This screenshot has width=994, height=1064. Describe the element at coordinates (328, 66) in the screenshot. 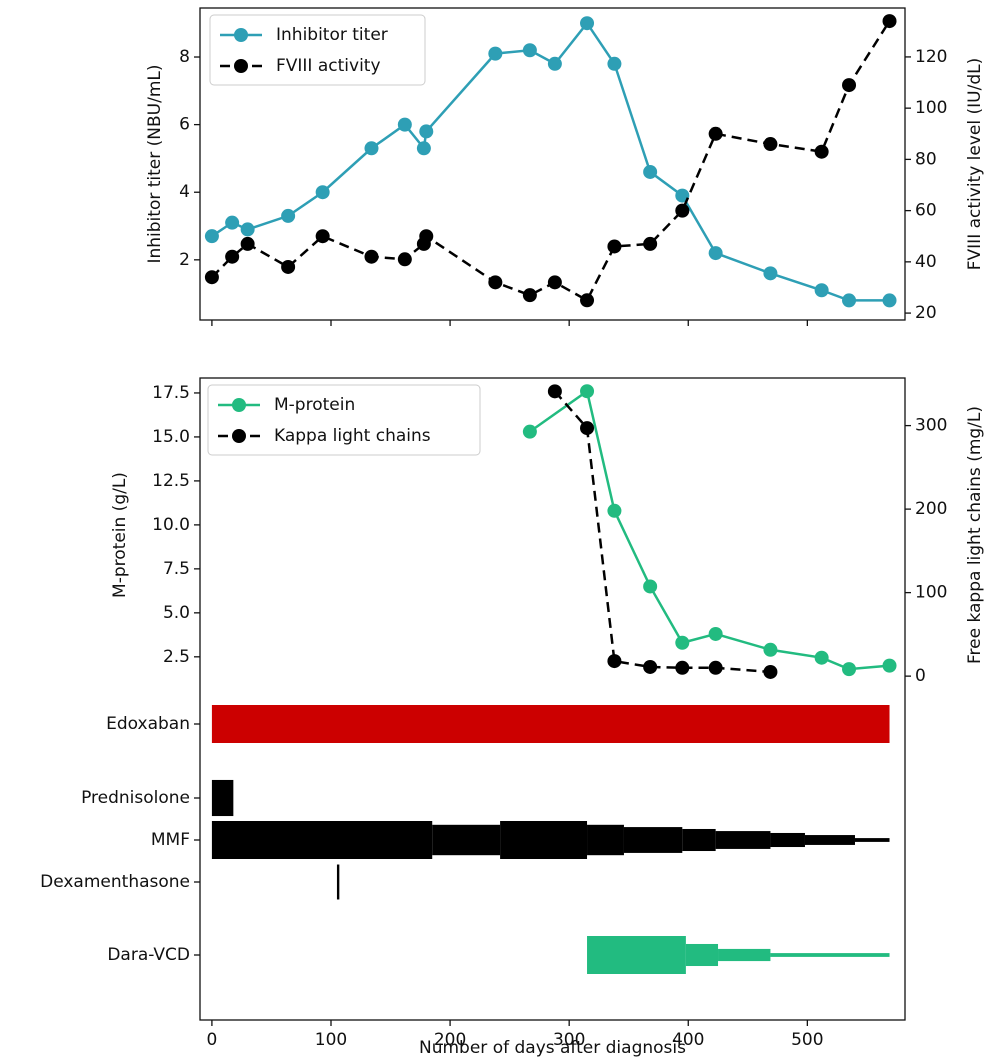

I see `legend-label: FVIII activity` at that location.